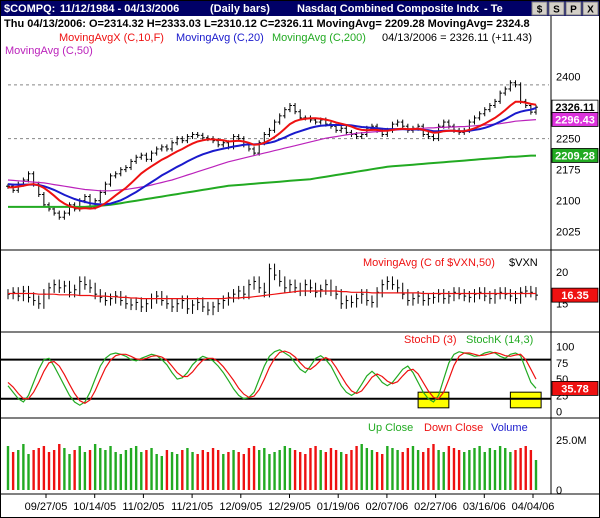  Describe the element at coordinates (559, 413) in the screenshot. I see `stoch-tick-label: 0` at that location.